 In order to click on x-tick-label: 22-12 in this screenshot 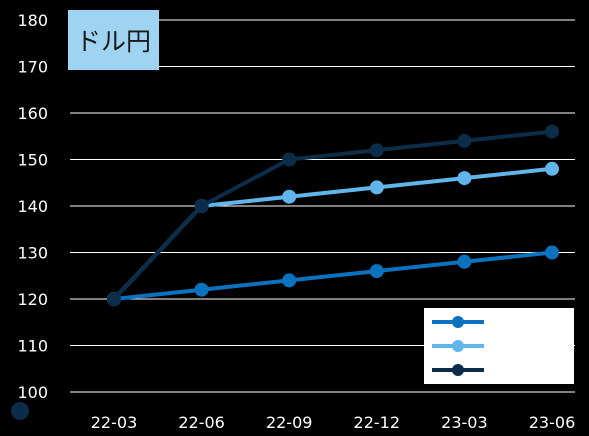, I will do `click(377, 422)`.